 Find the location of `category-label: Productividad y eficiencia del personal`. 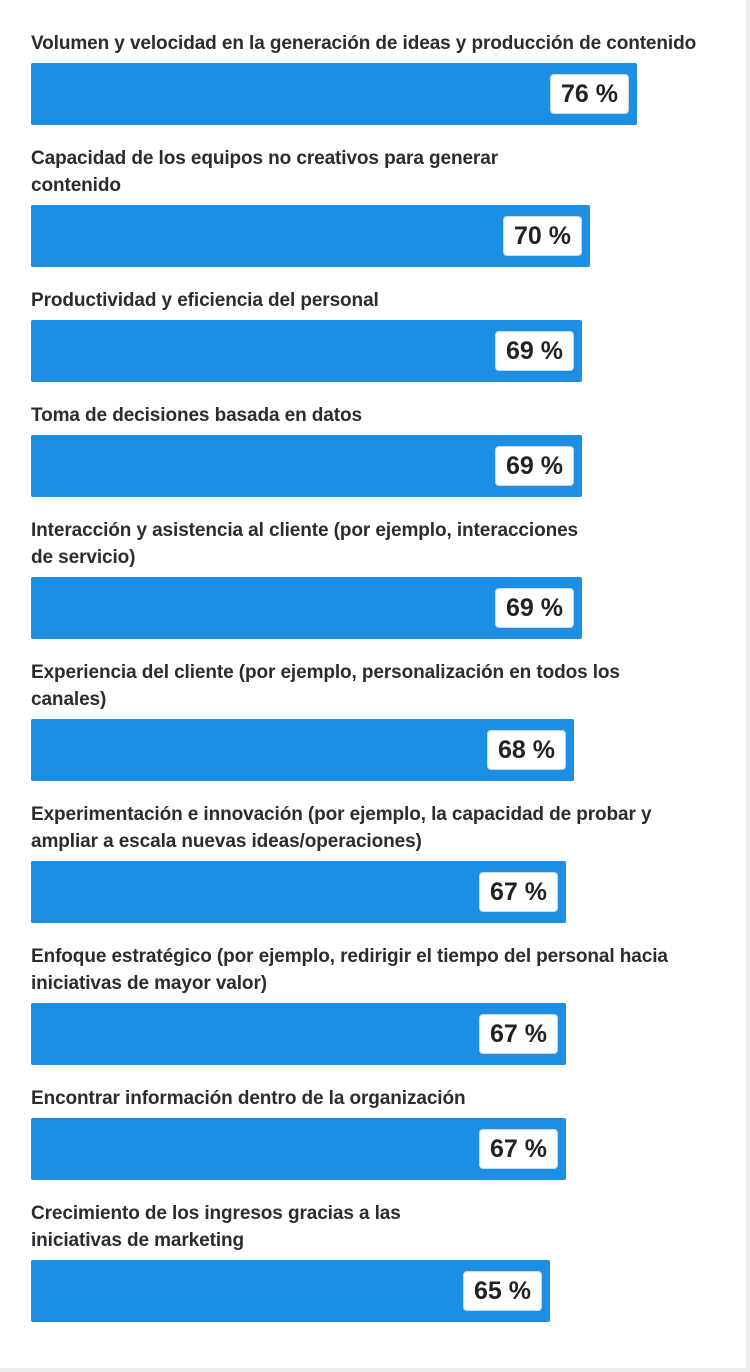

category-label: Productividad y eficiencia del personal is located at coordinates (376, 300).